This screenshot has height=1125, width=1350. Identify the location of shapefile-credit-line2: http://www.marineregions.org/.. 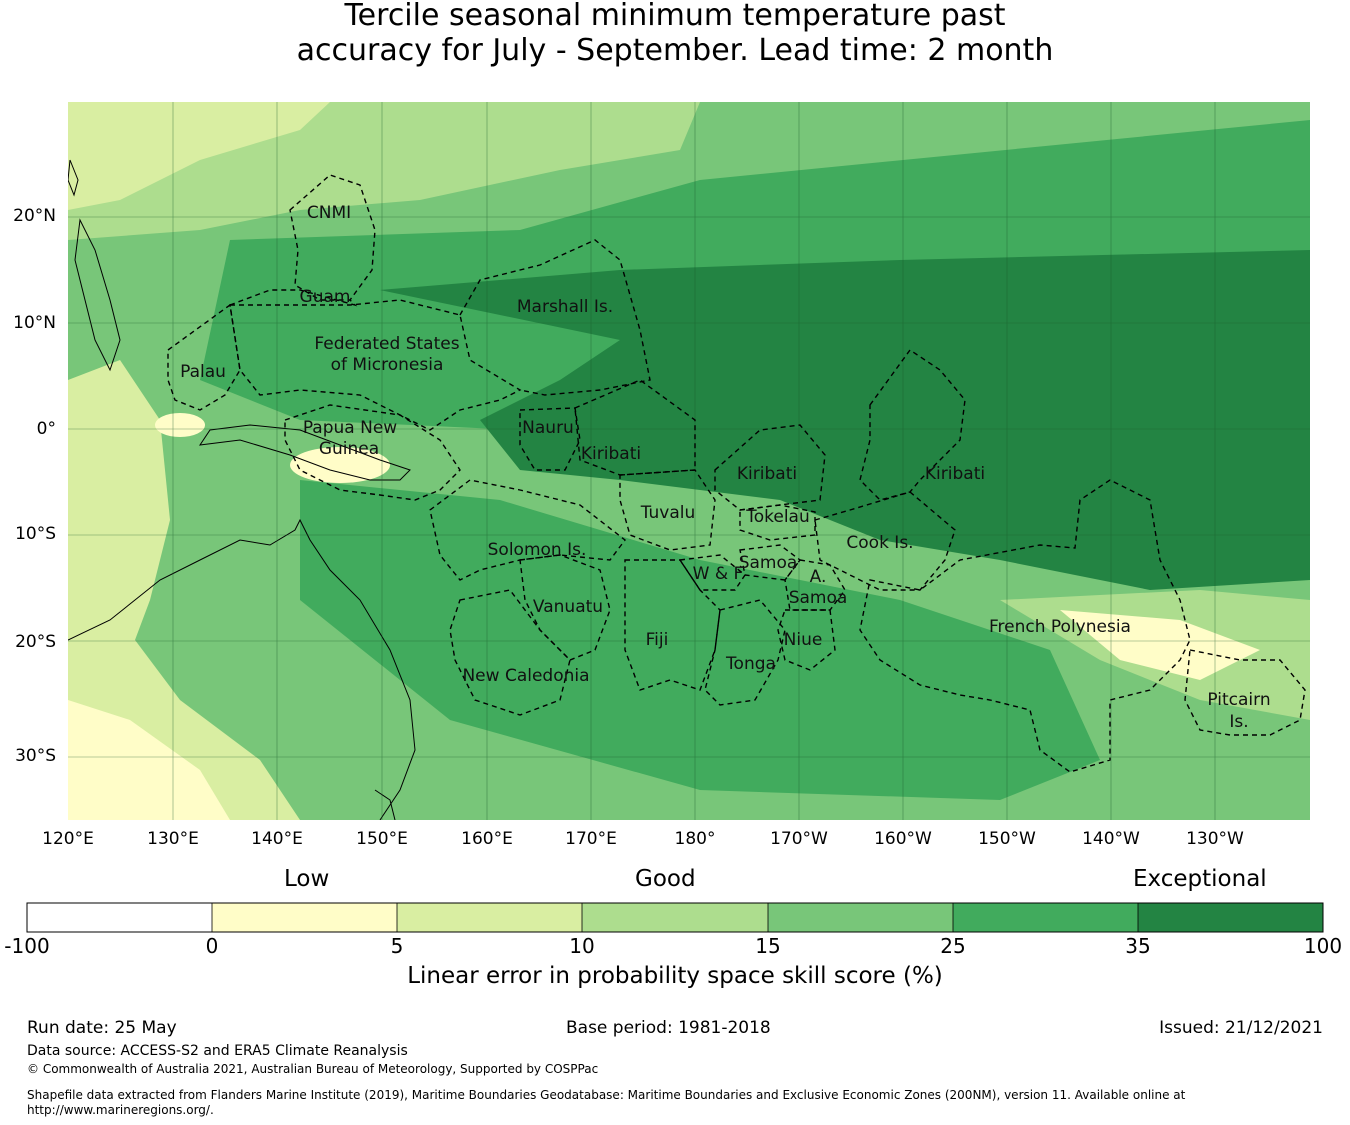
(120, 1110).